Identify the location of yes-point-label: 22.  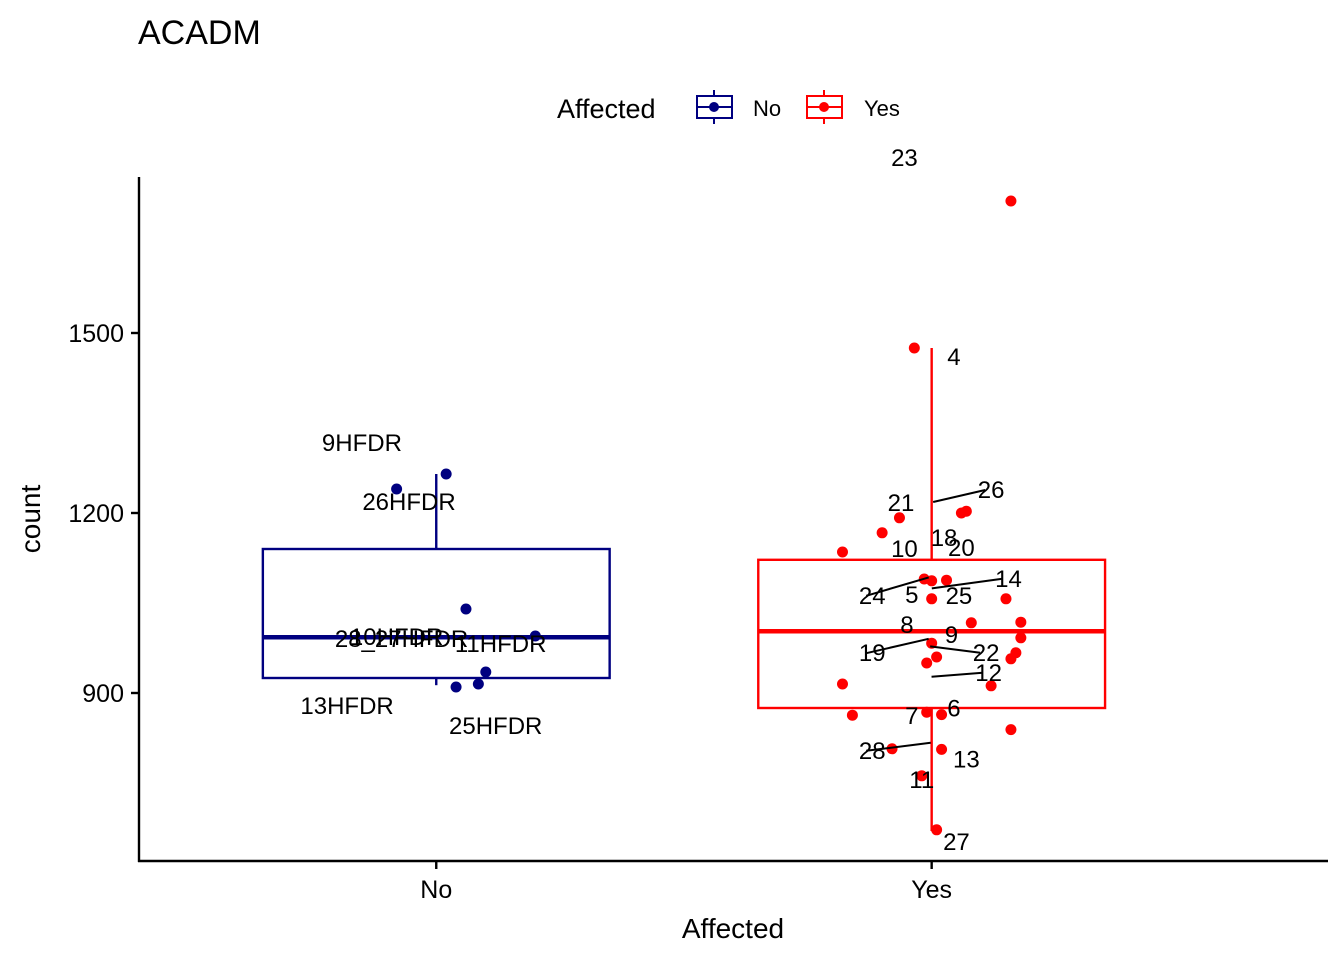
(986, 653).